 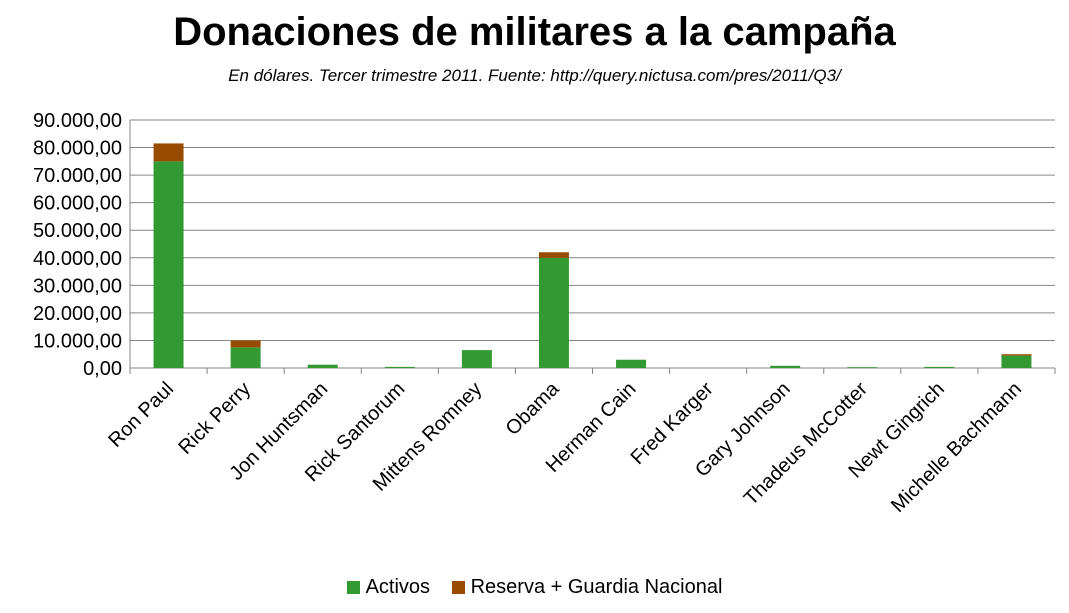 I want to click on y-tick-label: 40.000,00, so click(x=77, y=259).